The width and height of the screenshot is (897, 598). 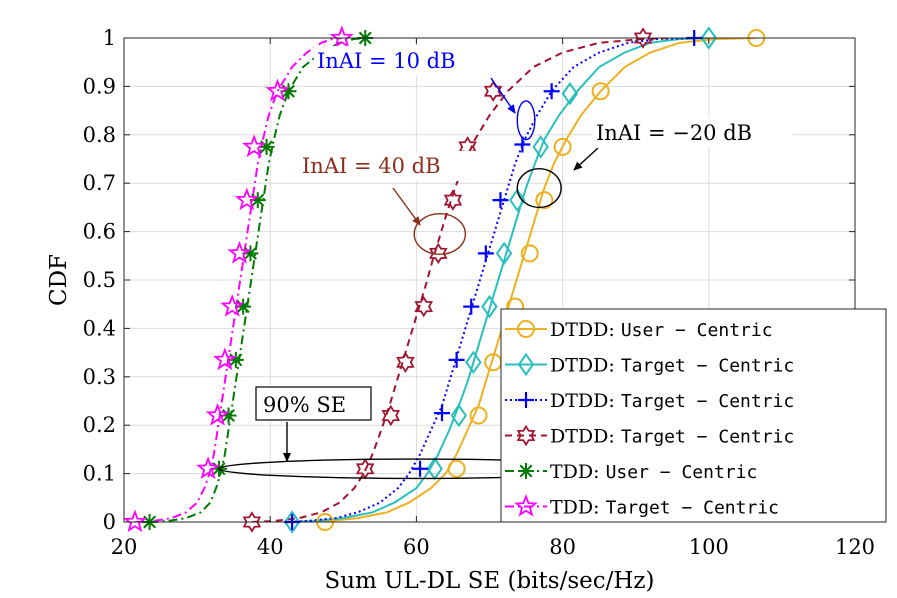 What do you see at coordinates (59, 280) in the screenshot?
I see `y-axis-label: CDF` at bounding box center [59, 280].